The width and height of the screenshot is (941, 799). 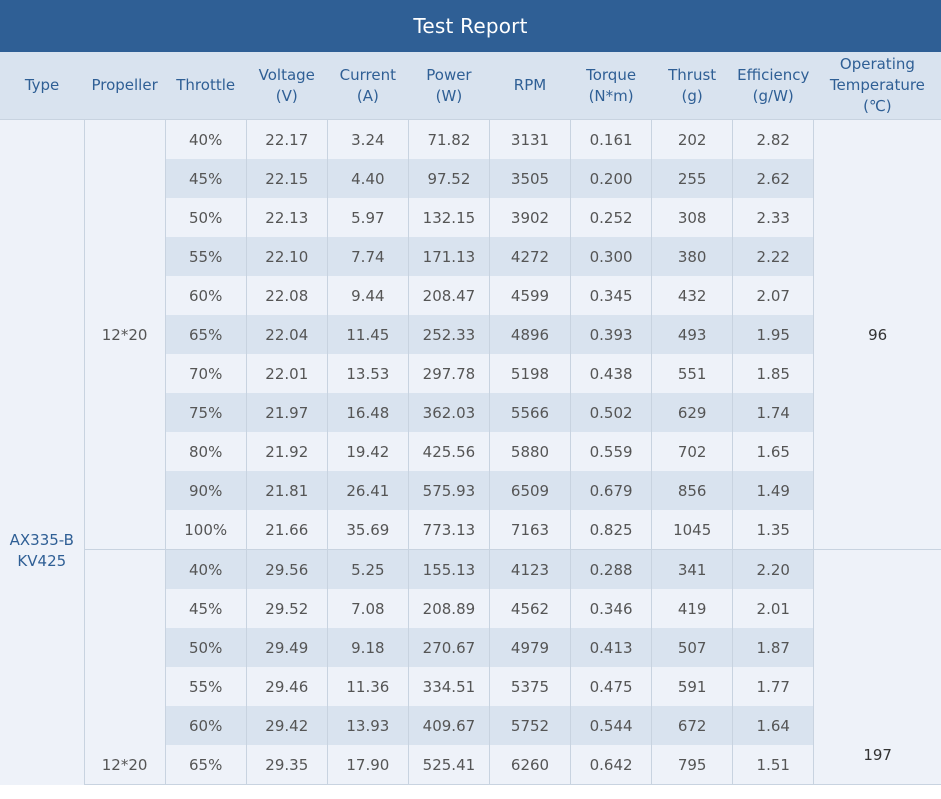 I want to click on current-value: 7.08, so click(x=368, y=608).